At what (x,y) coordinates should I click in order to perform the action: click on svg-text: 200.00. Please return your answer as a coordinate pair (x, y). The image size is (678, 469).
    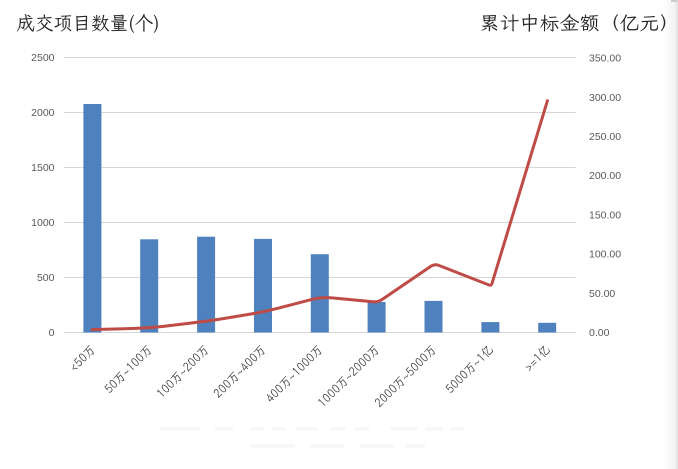
    Looking at the image, I should click on (605, 176).